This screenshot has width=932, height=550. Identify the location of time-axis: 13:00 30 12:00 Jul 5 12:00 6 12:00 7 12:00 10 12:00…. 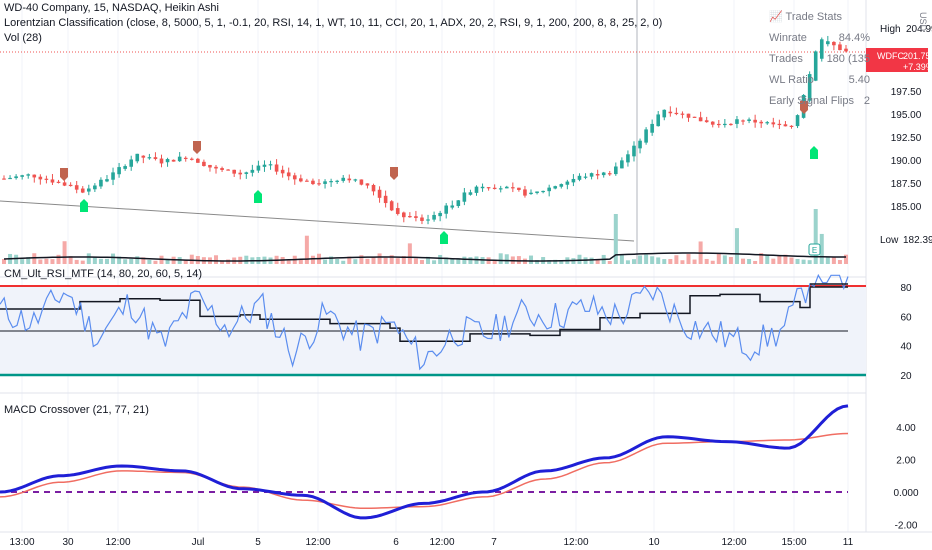
(431, 542).